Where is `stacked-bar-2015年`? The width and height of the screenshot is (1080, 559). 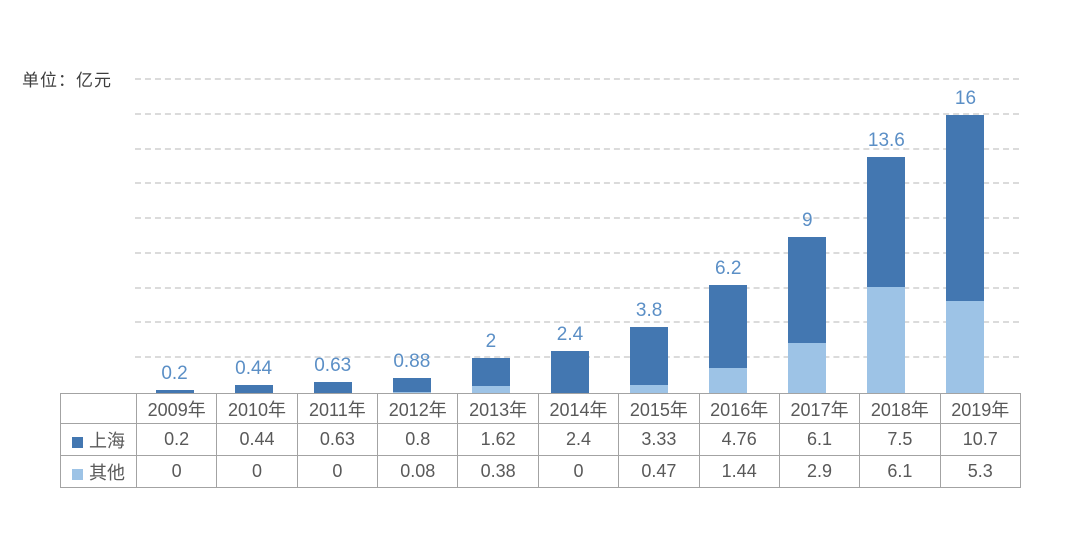
stacked-bar-2015年 is located at coordinates (649, 359).